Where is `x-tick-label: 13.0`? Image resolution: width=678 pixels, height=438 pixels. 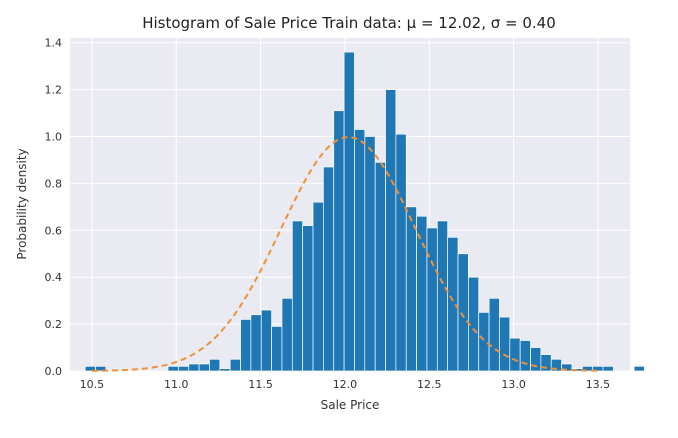
x-tick-label: 13.0 is located at coordinates (513, 384).